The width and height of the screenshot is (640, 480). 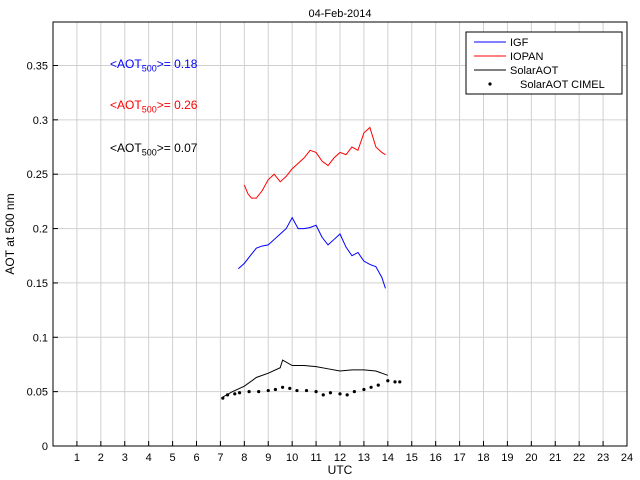 I want to click on x-tick-label: 4, so click(x=149, y=458).